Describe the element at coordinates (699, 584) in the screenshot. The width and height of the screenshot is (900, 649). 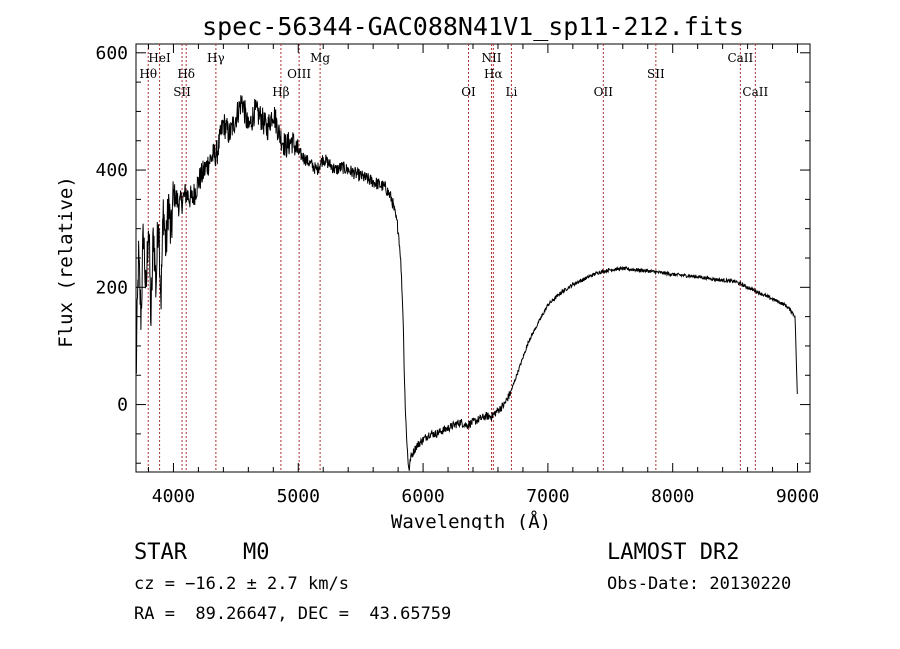
I see `obs-date: Obs-Date: 20130220` at that location.